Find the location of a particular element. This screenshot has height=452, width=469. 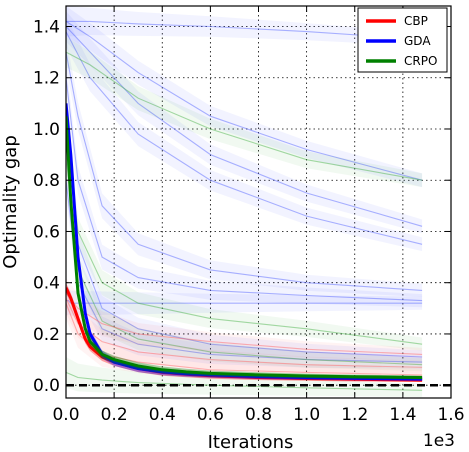

y-tick-label: 0.6 is located at coordinates (46, 232).